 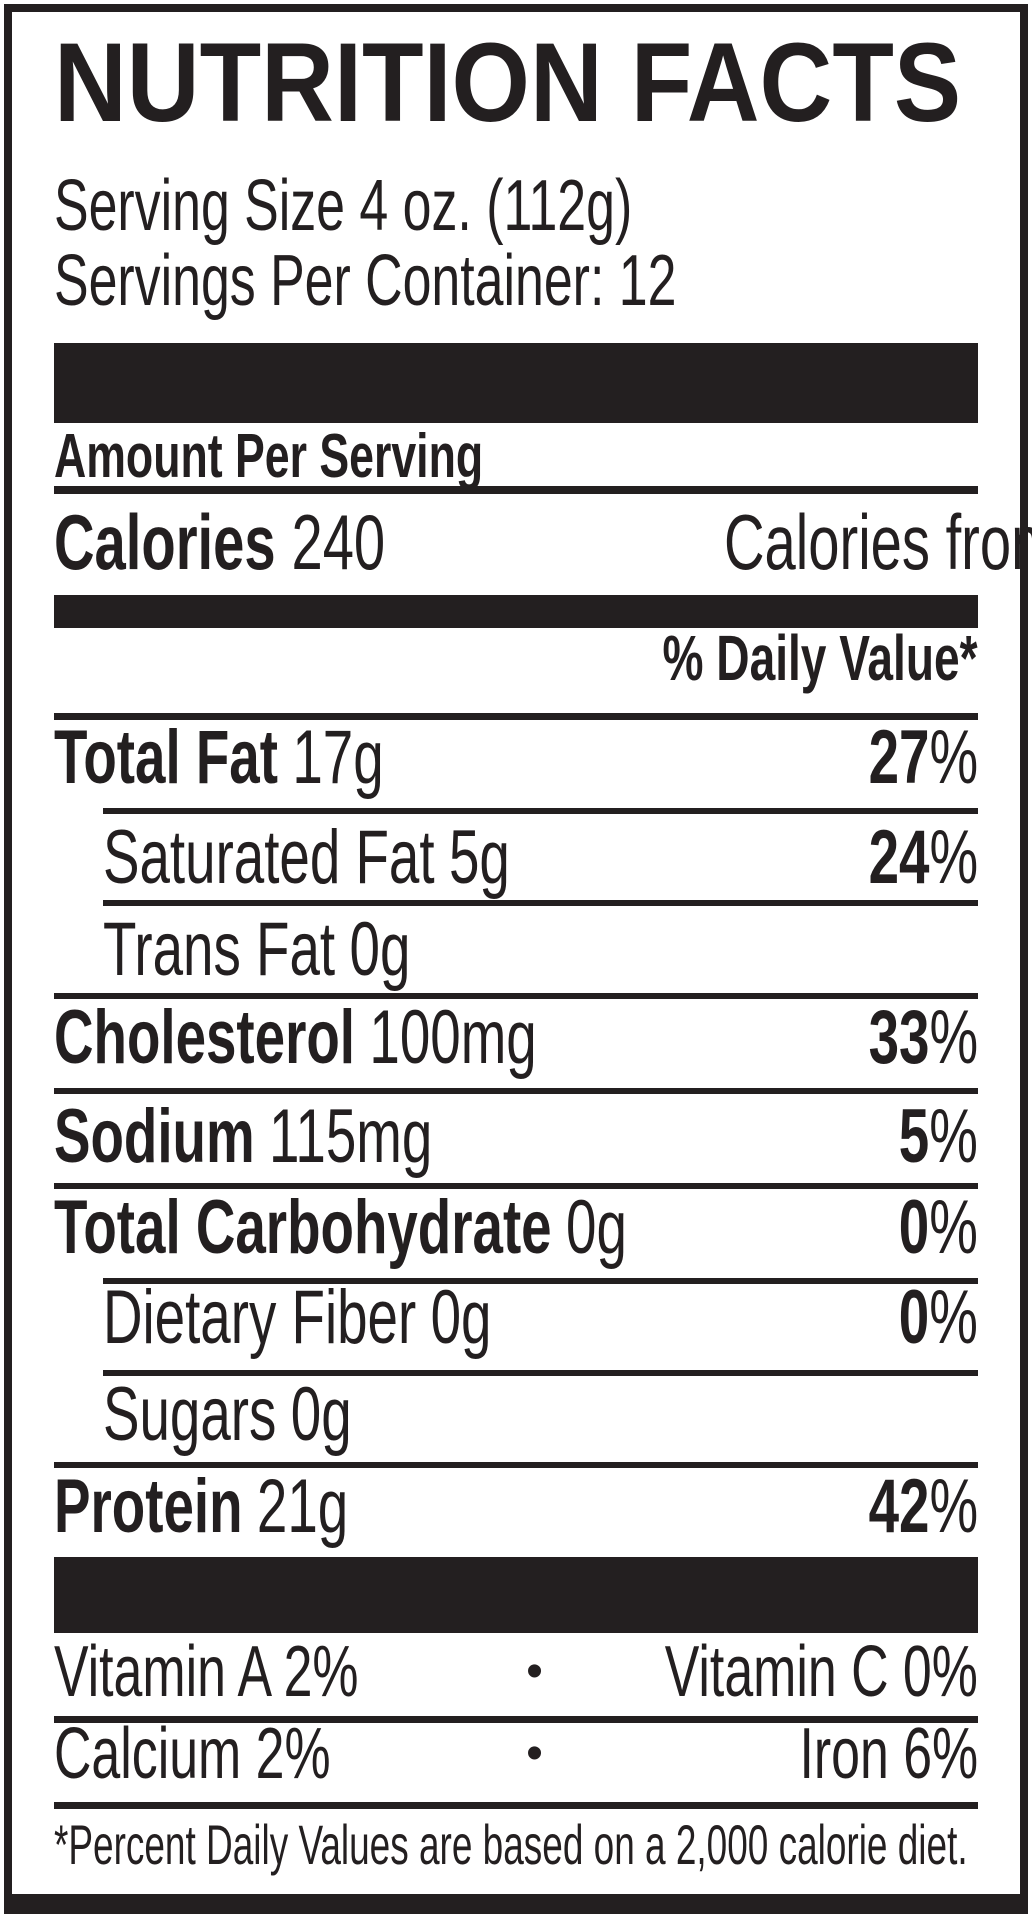 I want to click on daily-value: 27%, so click(x=923, y=757).